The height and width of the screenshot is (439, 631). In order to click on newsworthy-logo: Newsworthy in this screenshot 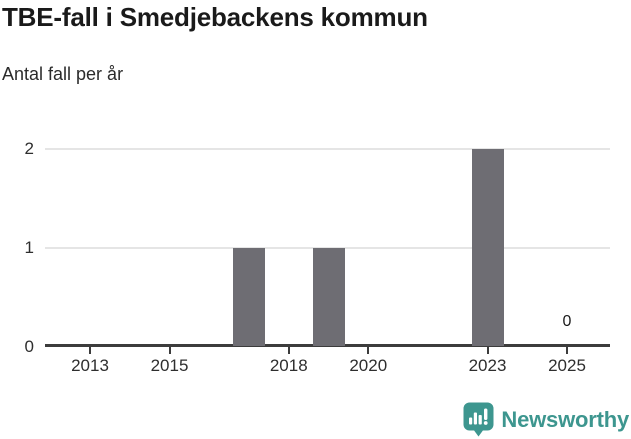, I will do `click(546, 419)`.